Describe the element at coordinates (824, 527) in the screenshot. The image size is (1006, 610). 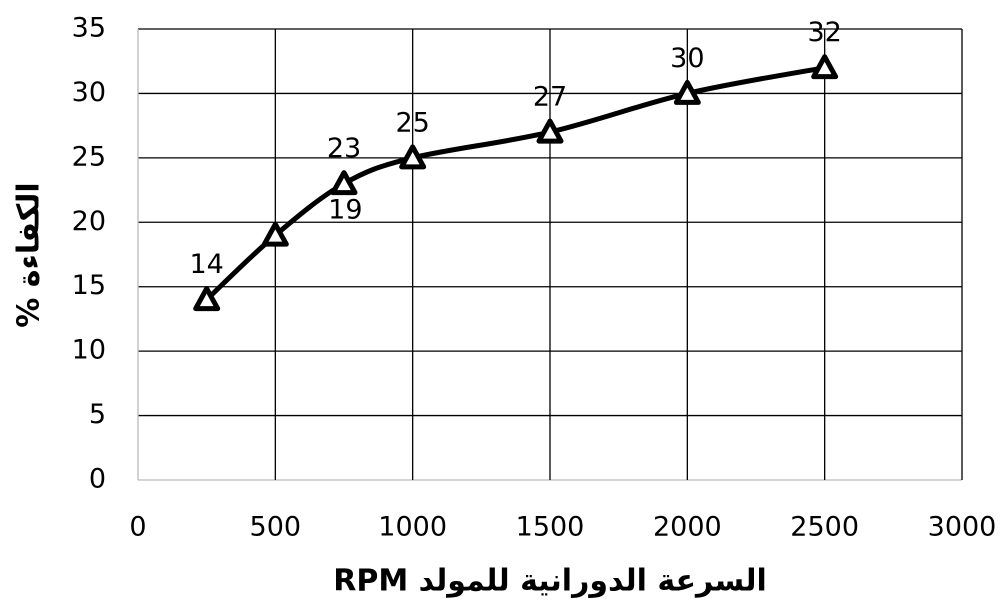
I see `x-tick-label: 2500` at that location.